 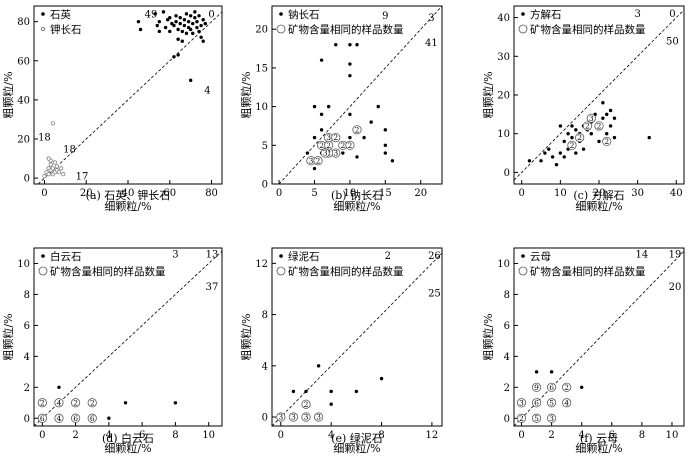 I want to click on count-annotation: 13, so click(x=212, y=255).